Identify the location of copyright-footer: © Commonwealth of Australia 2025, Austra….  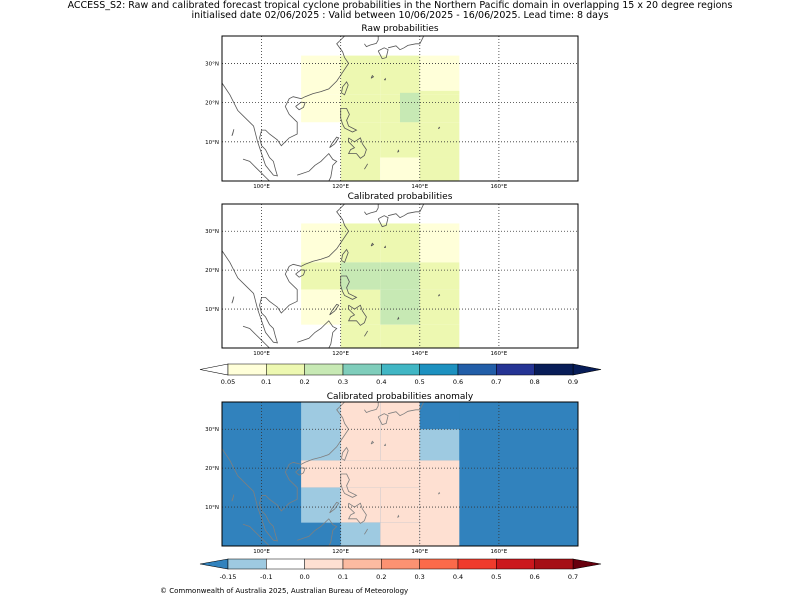
(284, 591).